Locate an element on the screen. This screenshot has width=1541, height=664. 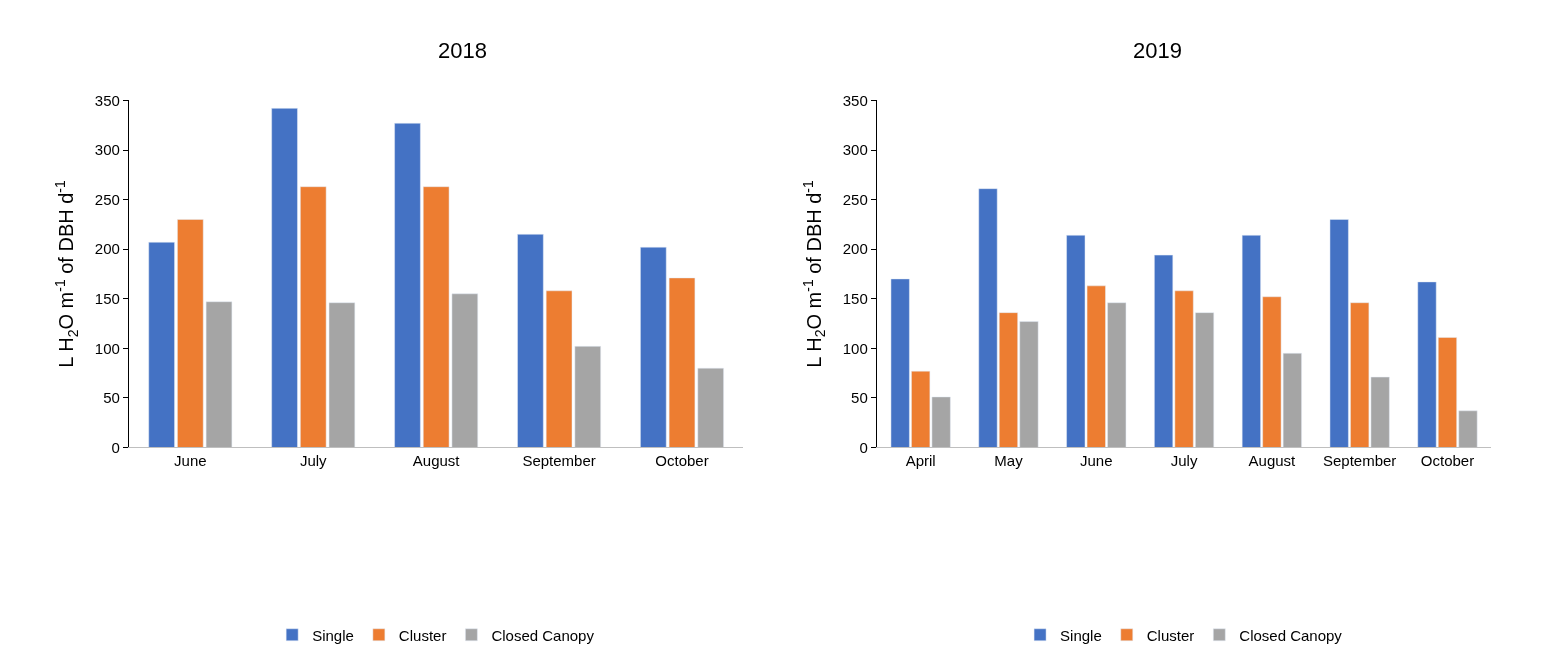
x-tick-label: April is located at coordinates (920, 461).